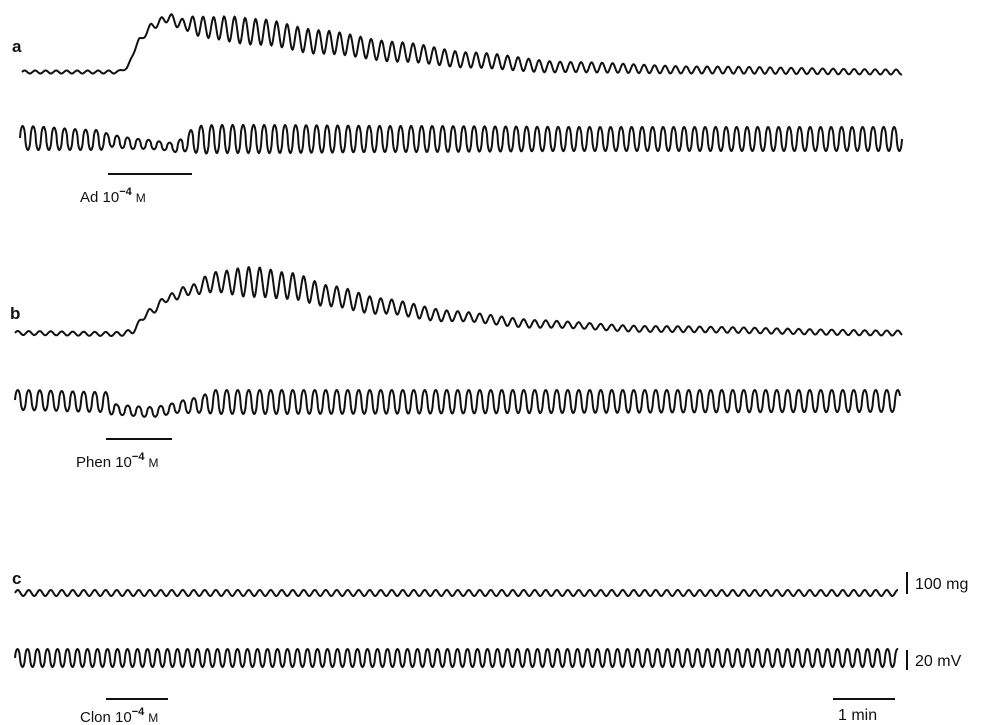  I want to click on tension-trace-a, so click(462, 44).